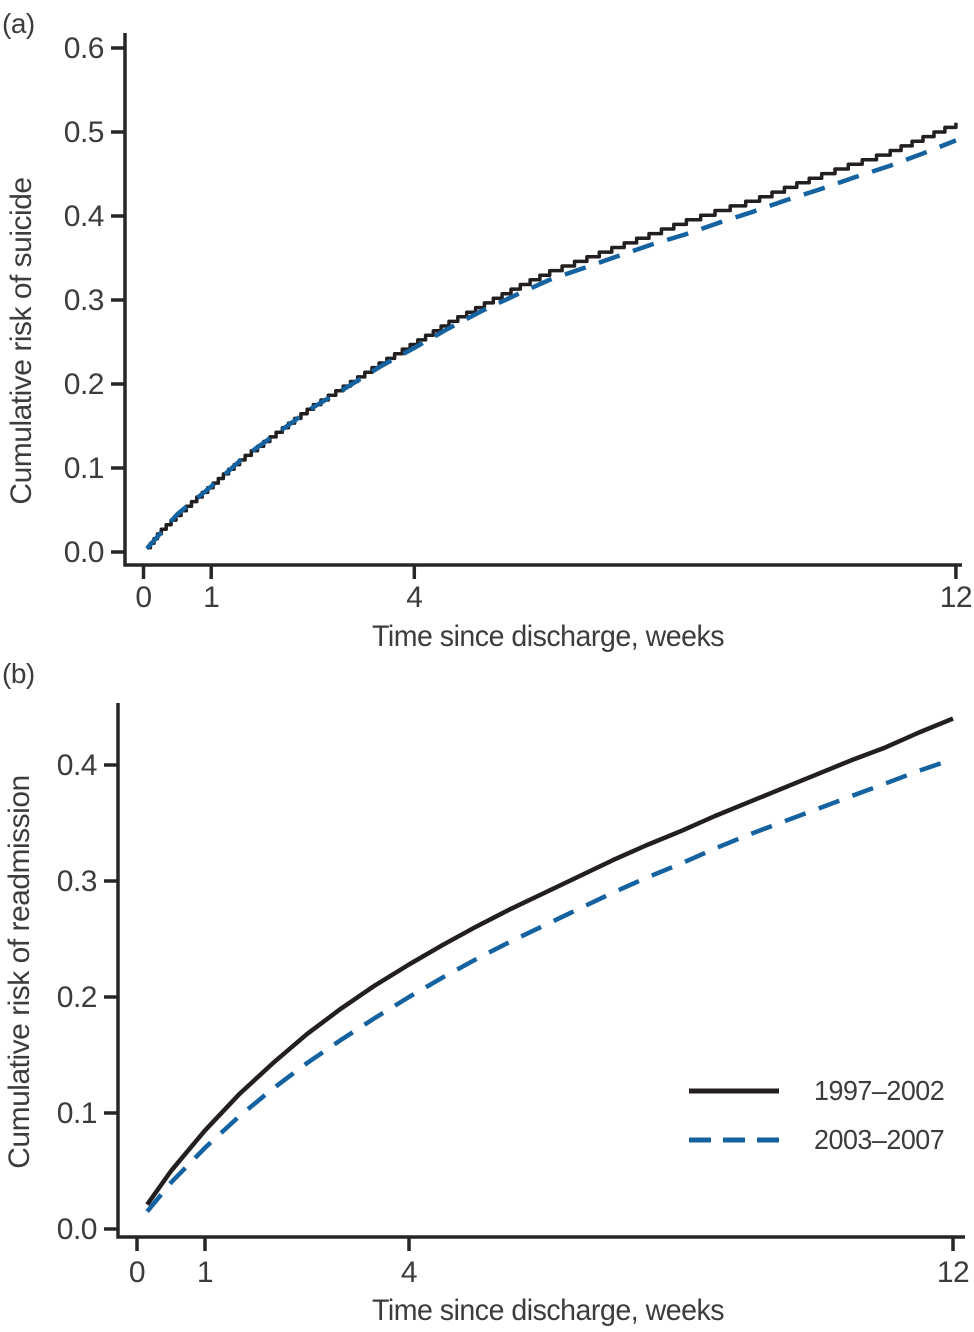 This screenshot has height=1332, width=974. Describe the element at coordinates (734, 1140) in the screenshot. I see `legend-dashed-line-swatch` at that location.